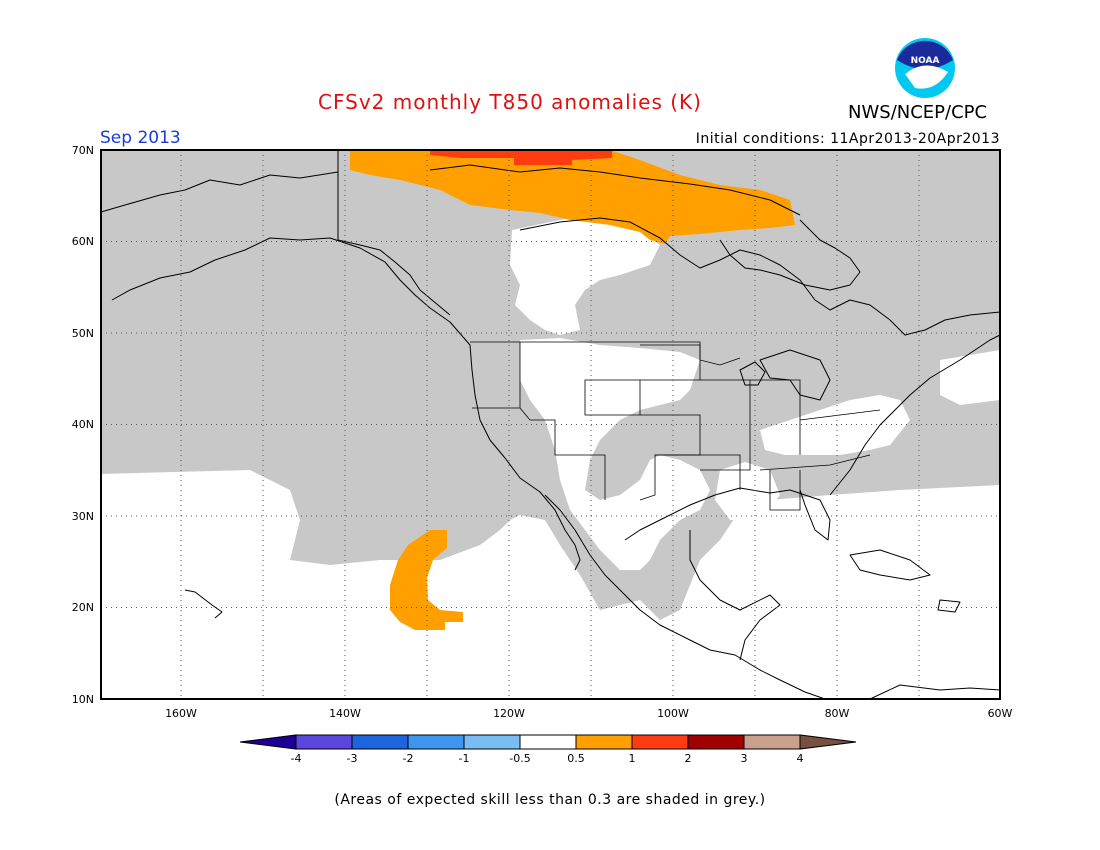  Describe the element at coordinates (83, 516) in the screenshot. I see `lat-label: 30N` at that location.